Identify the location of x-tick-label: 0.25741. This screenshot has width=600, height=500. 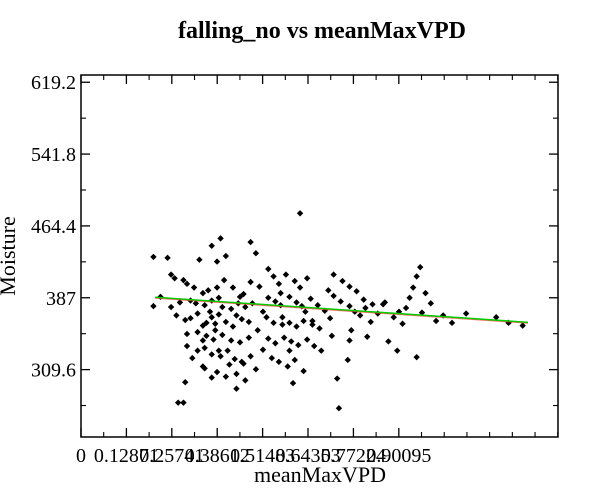
(171, 456).